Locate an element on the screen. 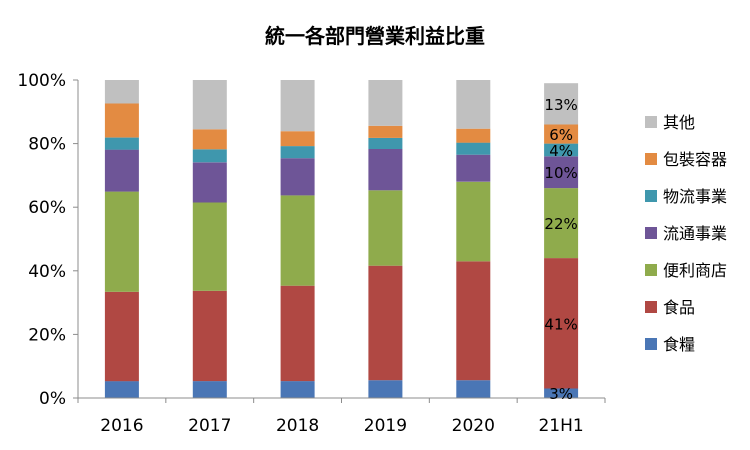 This screenshot has height=450, width=750. legend-label-2: 物流事業 is located at coordinates (695, 196).